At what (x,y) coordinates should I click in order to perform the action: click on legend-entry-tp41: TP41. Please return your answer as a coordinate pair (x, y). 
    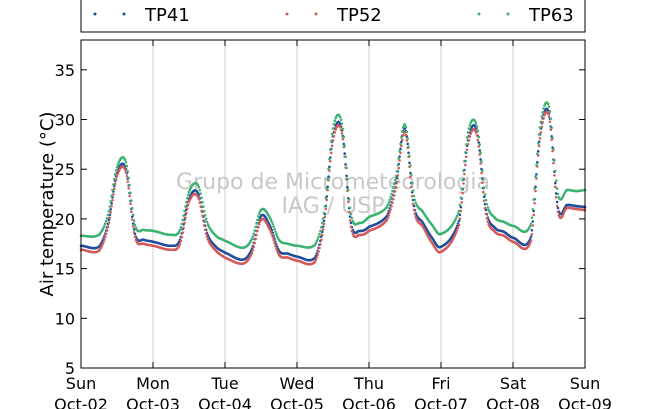
    Looking at the image, I should click on (141, 15).